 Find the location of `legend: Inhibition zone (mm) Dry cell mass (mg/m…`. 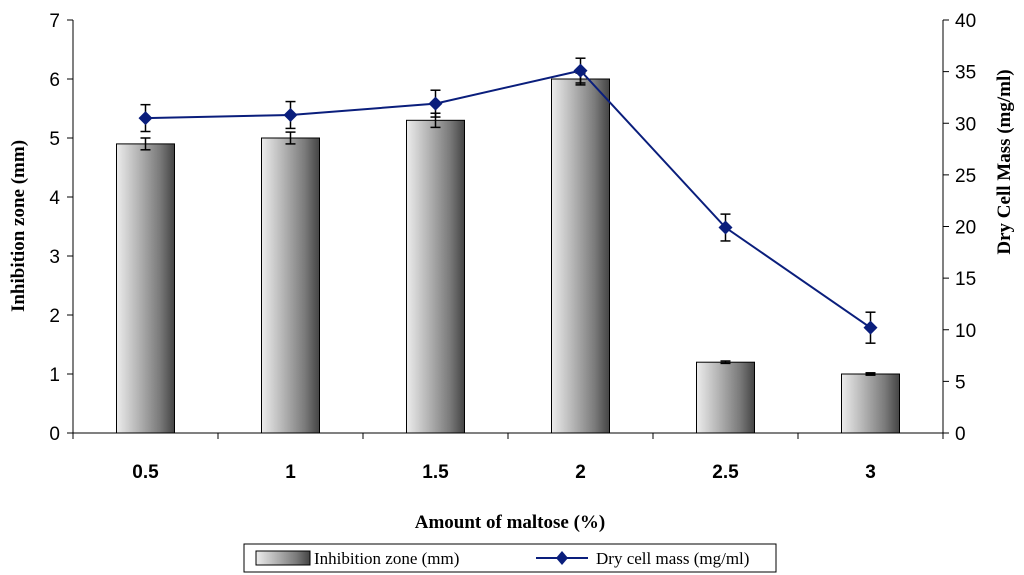

legend: Inhibition zone (mm) Dry cell mass (mg/m… is located at coordinates (510, 558).